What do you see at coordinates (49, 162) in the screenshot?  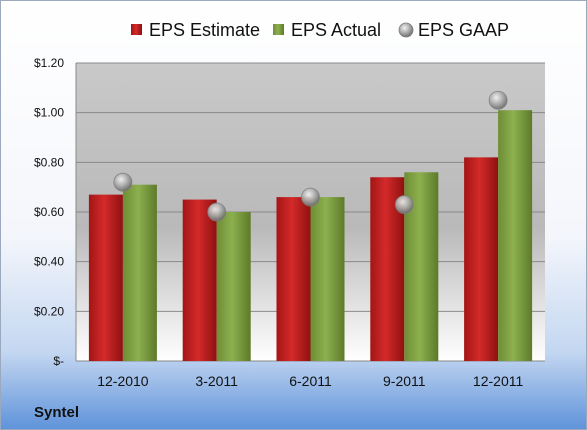 I see `y-tick-label: $0.80` at bounding box center [49, 162].